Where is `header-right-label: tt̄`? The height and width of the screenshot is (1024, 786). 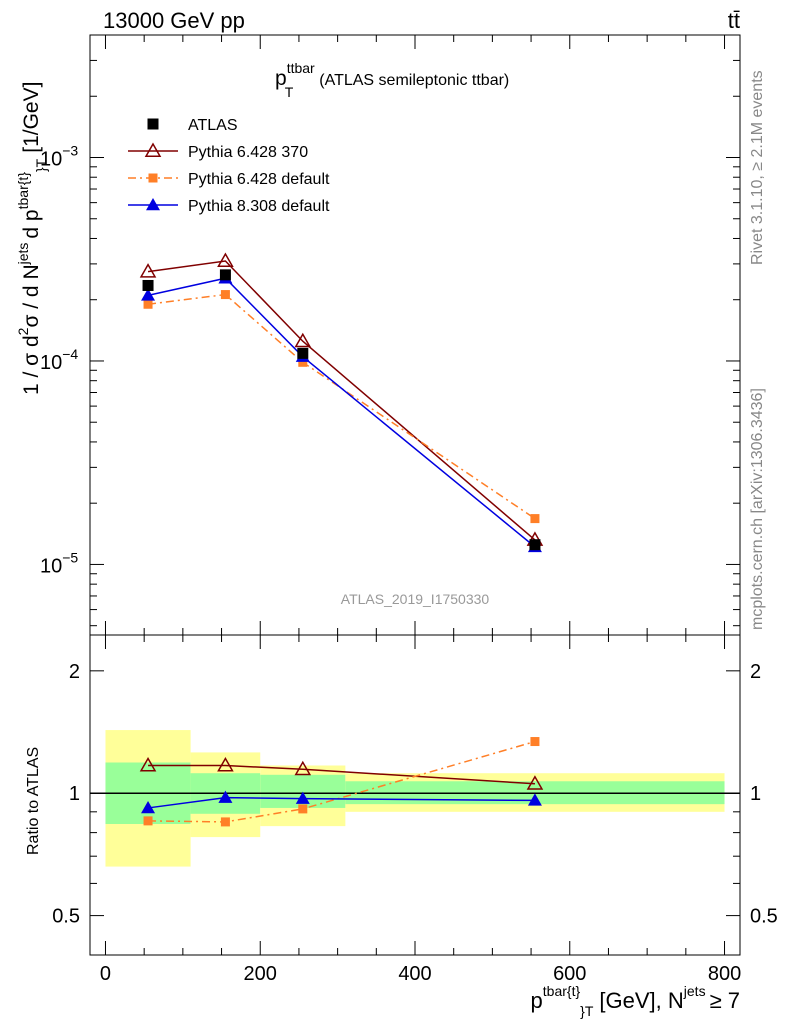
header-right-label: tt̄ is located at coordinates (734, 20).